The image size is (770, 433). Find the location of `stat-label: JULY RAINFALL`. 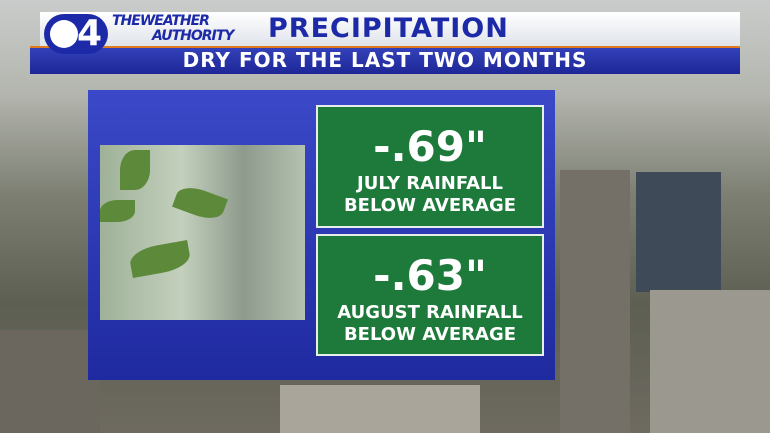

stat-label: JULY RAINFALL is located at coordinates (430, 183).